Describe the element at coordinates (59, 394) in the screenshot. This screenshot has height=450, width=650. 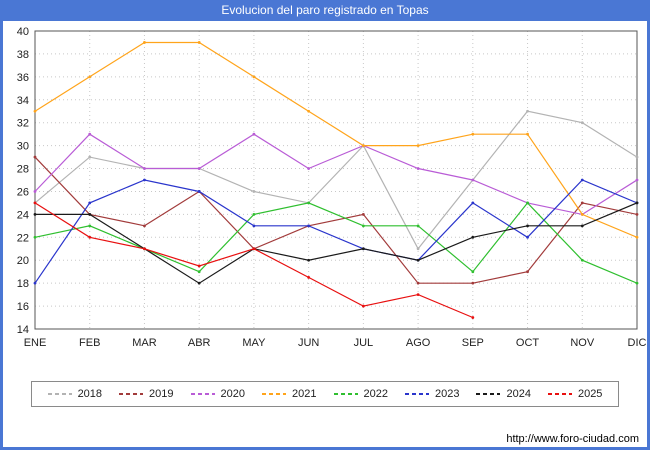
I see `legend-swatch-2018` at that location.